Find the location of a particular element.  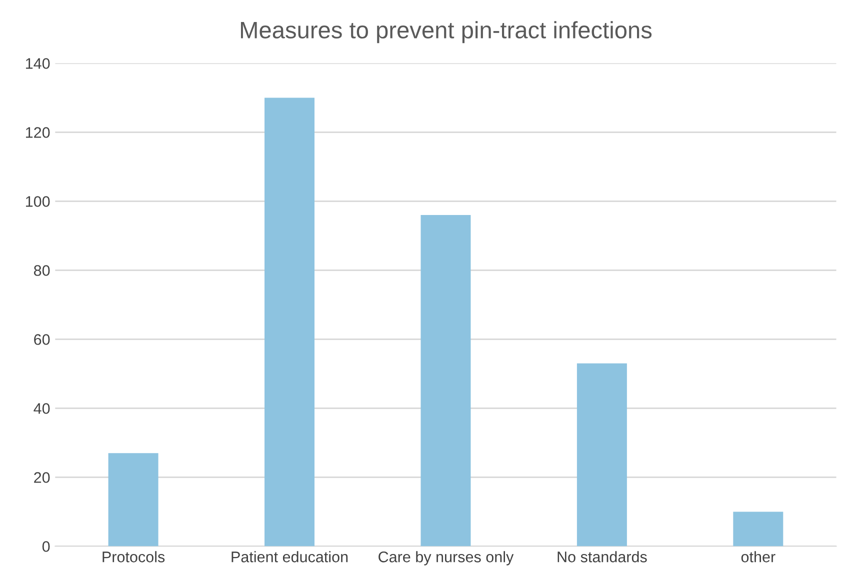

y-tick-label: 140 is located at coordinates (38, 63).